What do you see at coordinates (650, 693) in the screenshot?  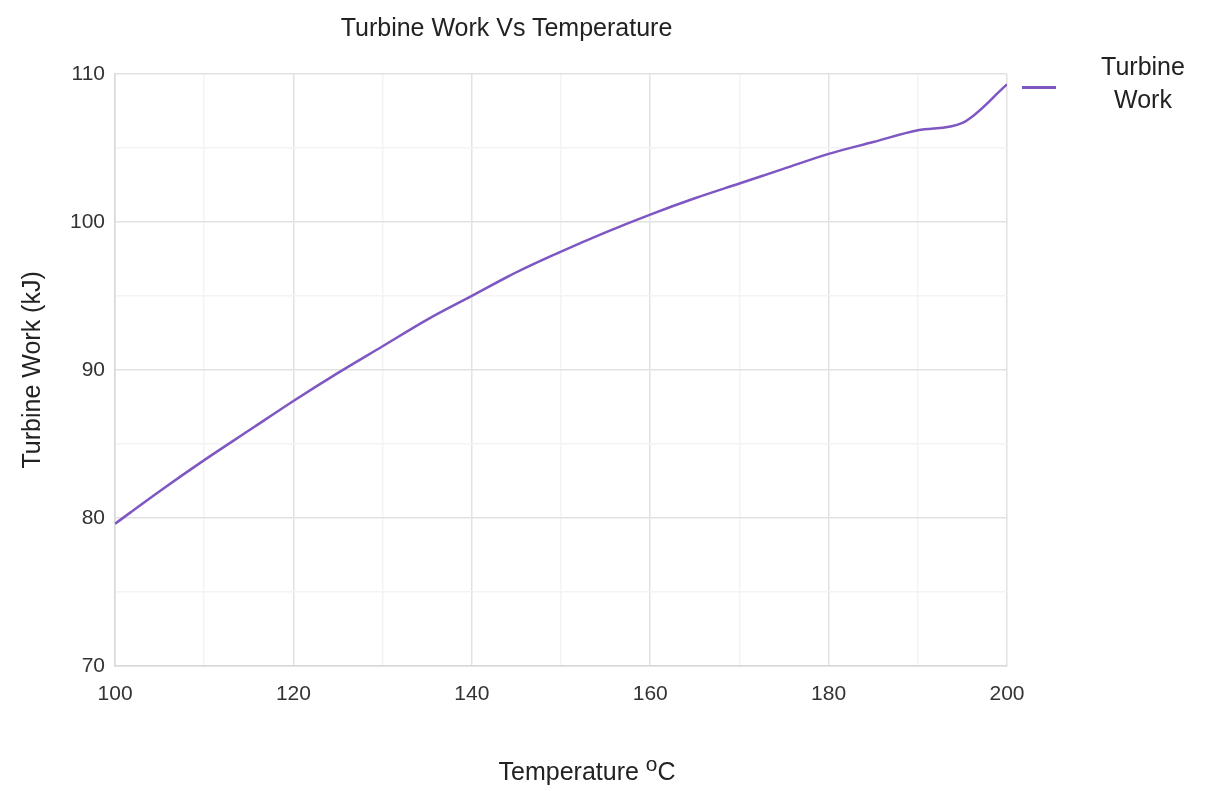 I see `x-tick-label: 160` at bounding box center [650, 693].